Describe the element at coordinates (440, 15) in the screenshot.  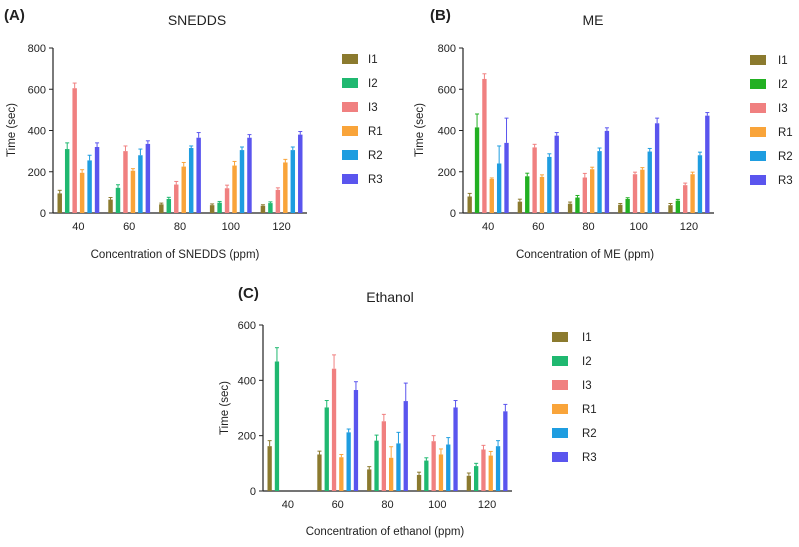
I see `panel-label: (B)` at that location.